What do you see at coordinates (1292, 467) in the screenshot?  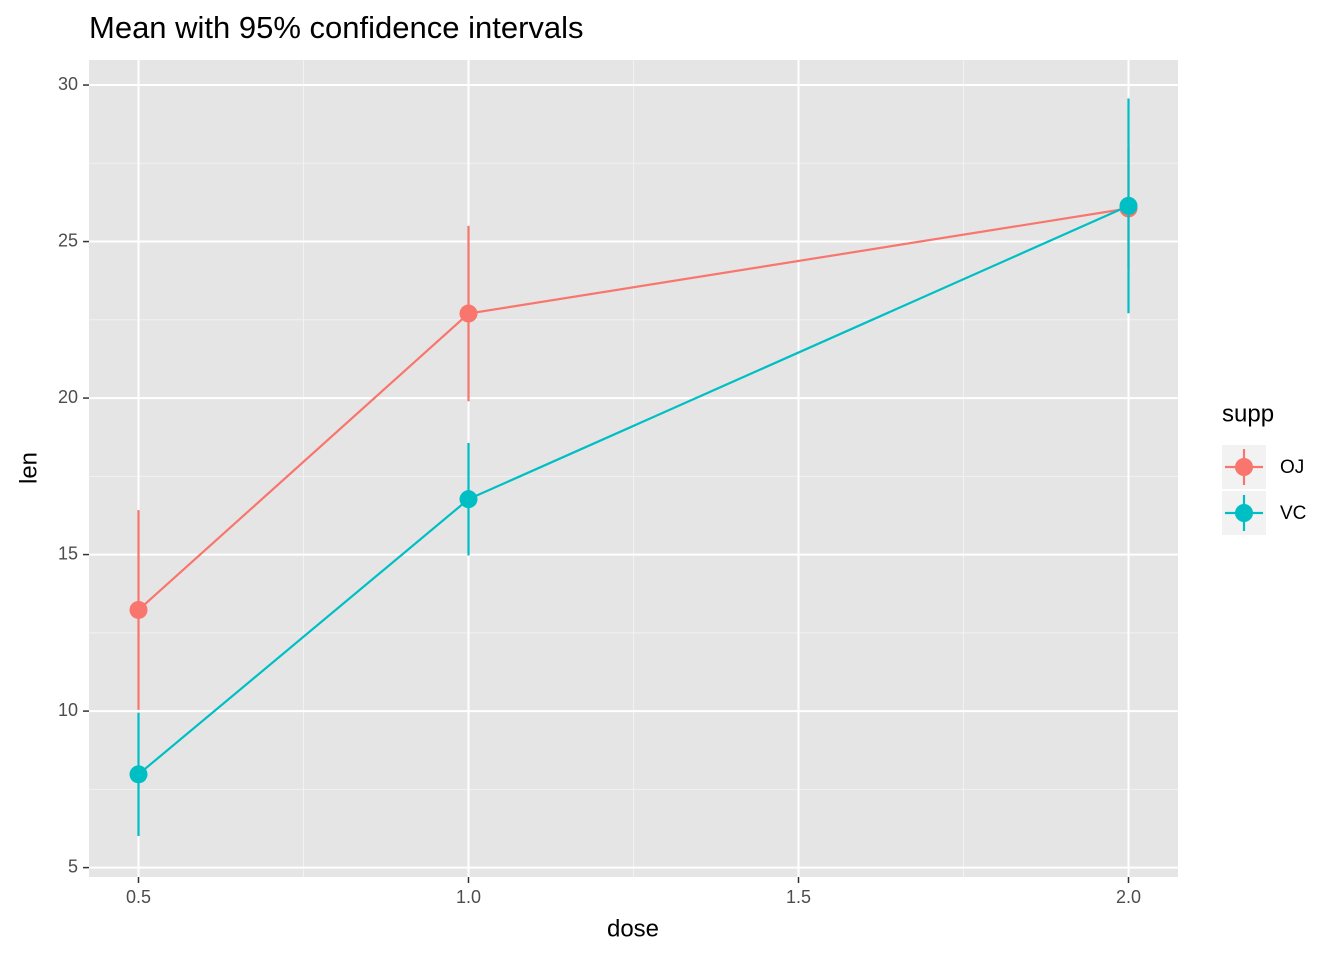 I see `legend-label: OJ` at bounding box center [1292, 467].